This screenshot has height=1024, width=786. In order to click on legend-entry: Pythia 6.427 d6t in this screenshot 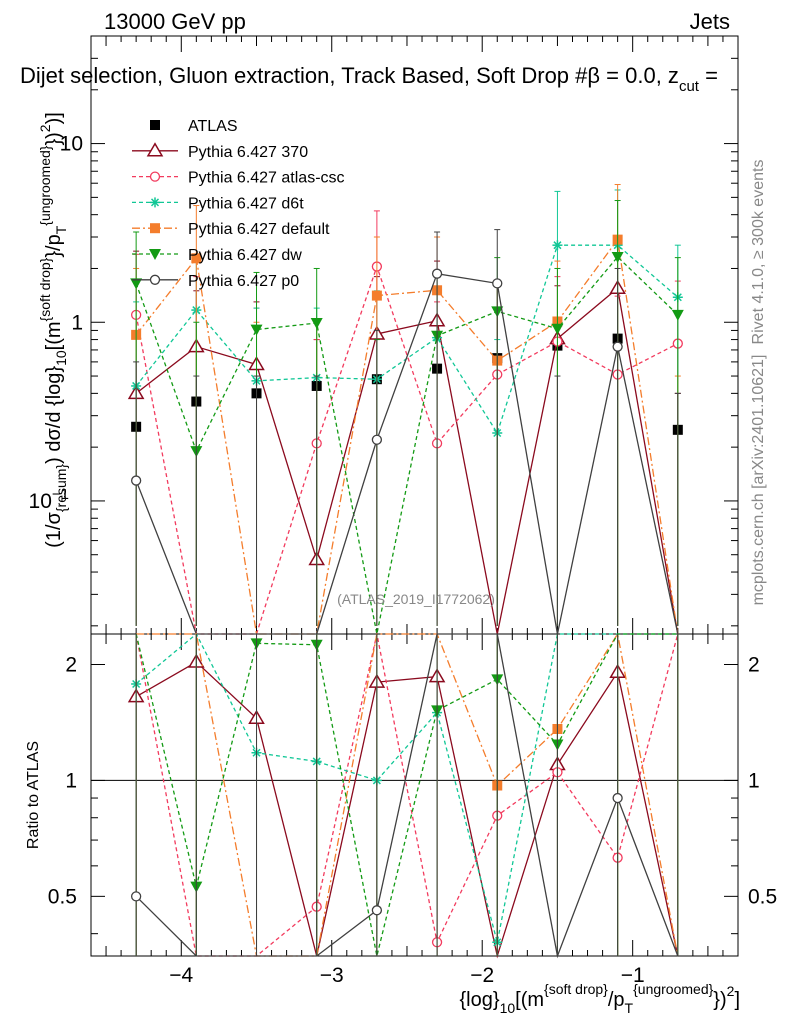, I will do `click(218, 203)`.